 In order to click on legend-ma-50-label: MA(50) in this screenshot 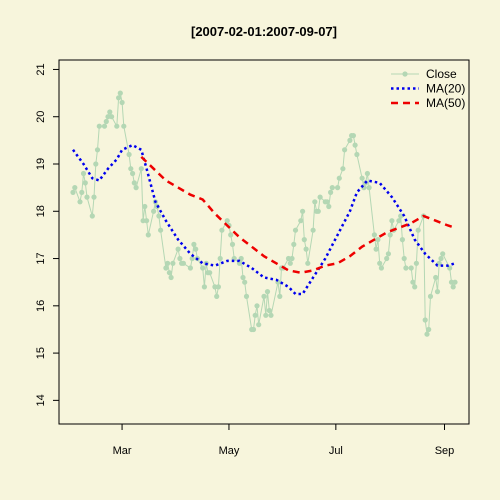, I will do `click(445, 103)`.